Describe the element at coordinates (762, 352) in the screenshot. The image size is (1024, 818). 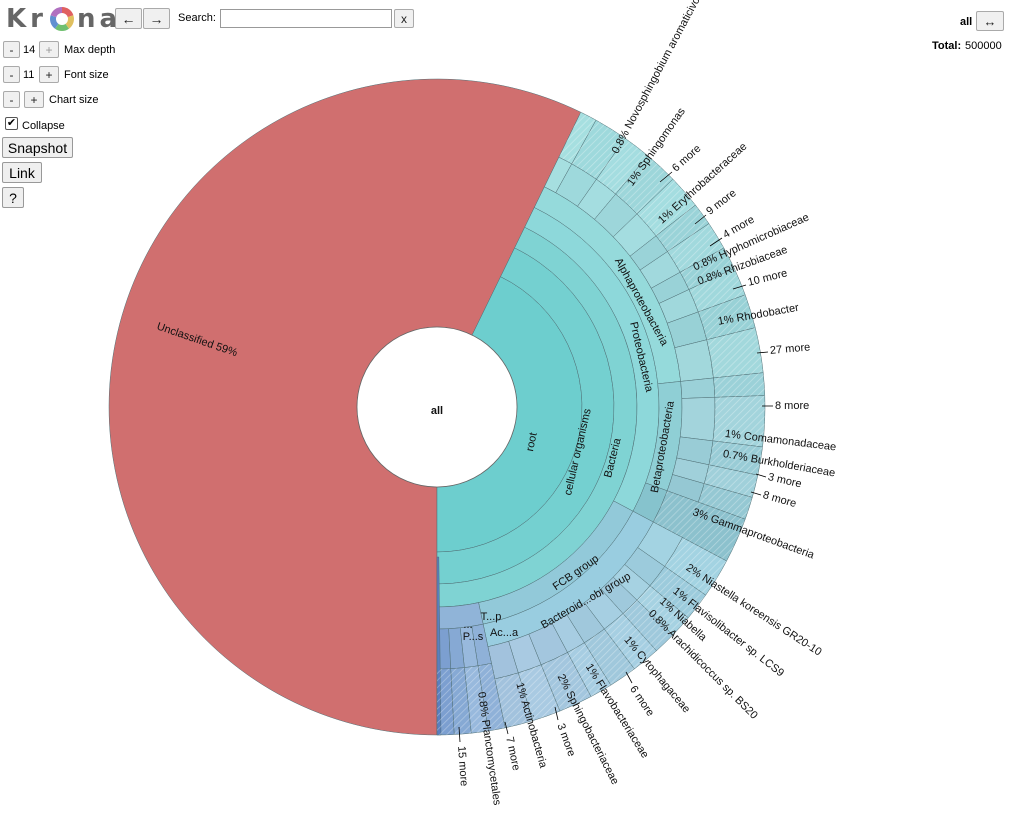
I see `label-27-more-leader` at that location.